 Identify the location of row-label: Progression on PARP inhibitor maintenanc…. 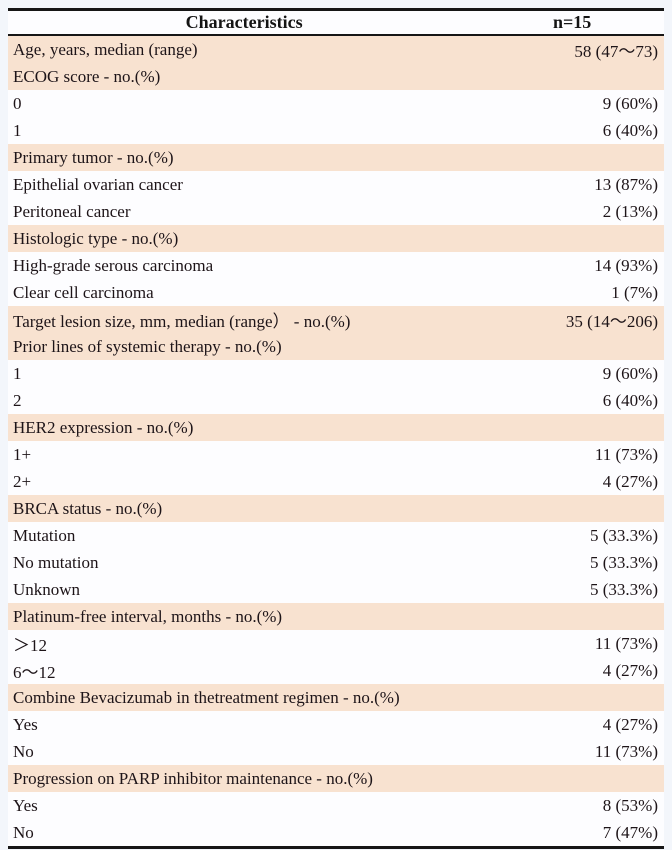
(244, 778).